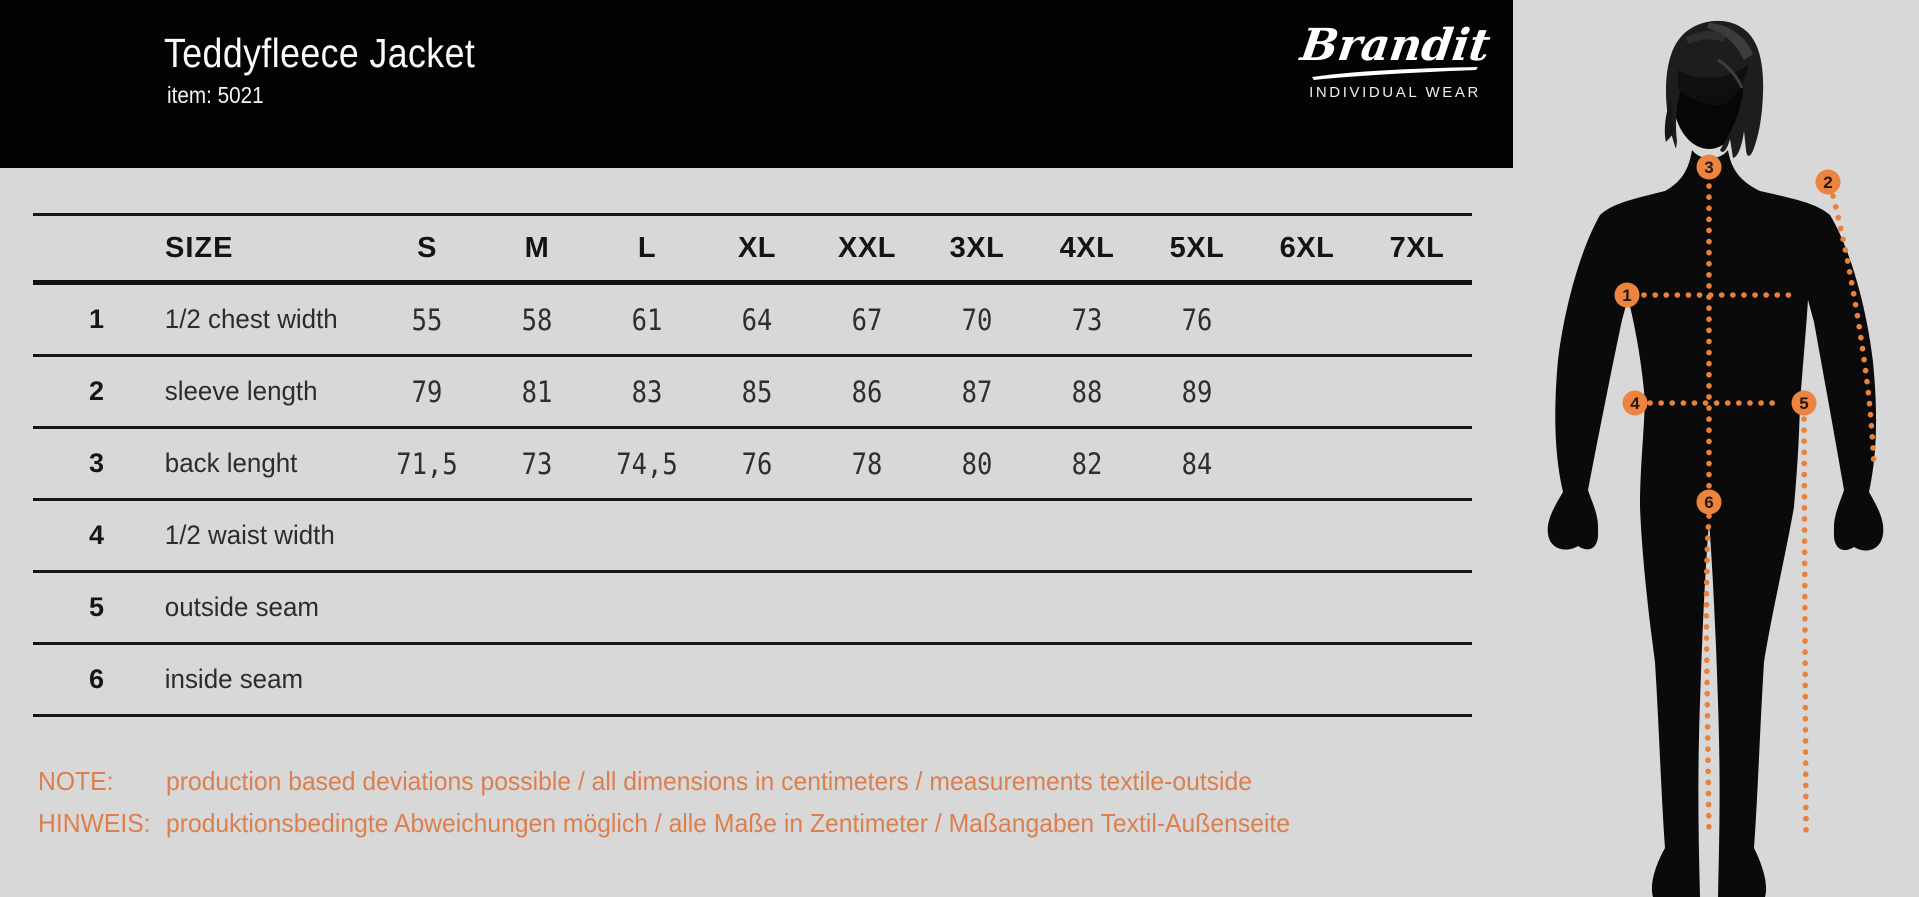 The width and height of the screenshot is (1919, 897). What do you see at coordinates (1713, 85) in the screenshot?
I see `hair-fringe-shadow` at bounding box center [1713, 85].